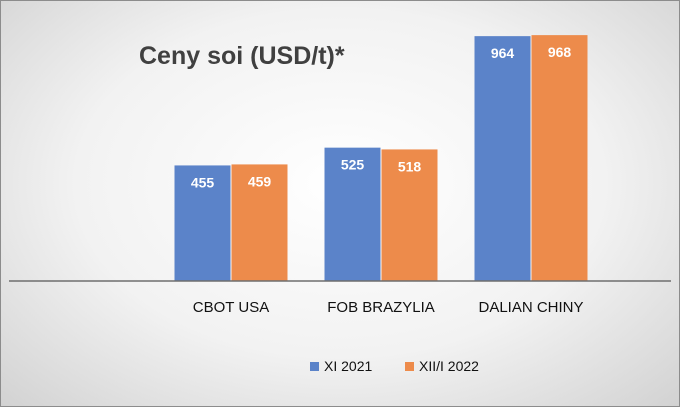 The width and height of the screenshot is (680, 407). I want to click on chart-title: Ceny soi (USD/t)*, so click(242, 56).